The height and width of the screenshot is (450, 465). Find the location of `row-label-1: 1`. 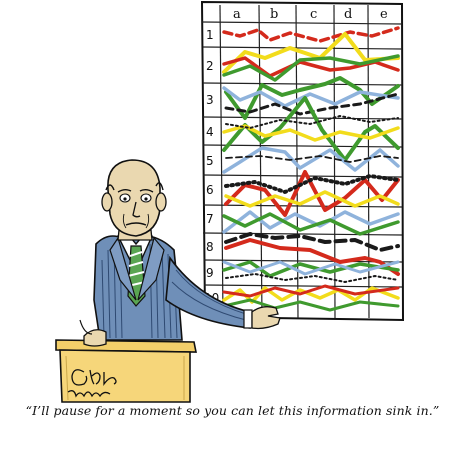

row-label-1: 1 is located at coordinates (210, 35).